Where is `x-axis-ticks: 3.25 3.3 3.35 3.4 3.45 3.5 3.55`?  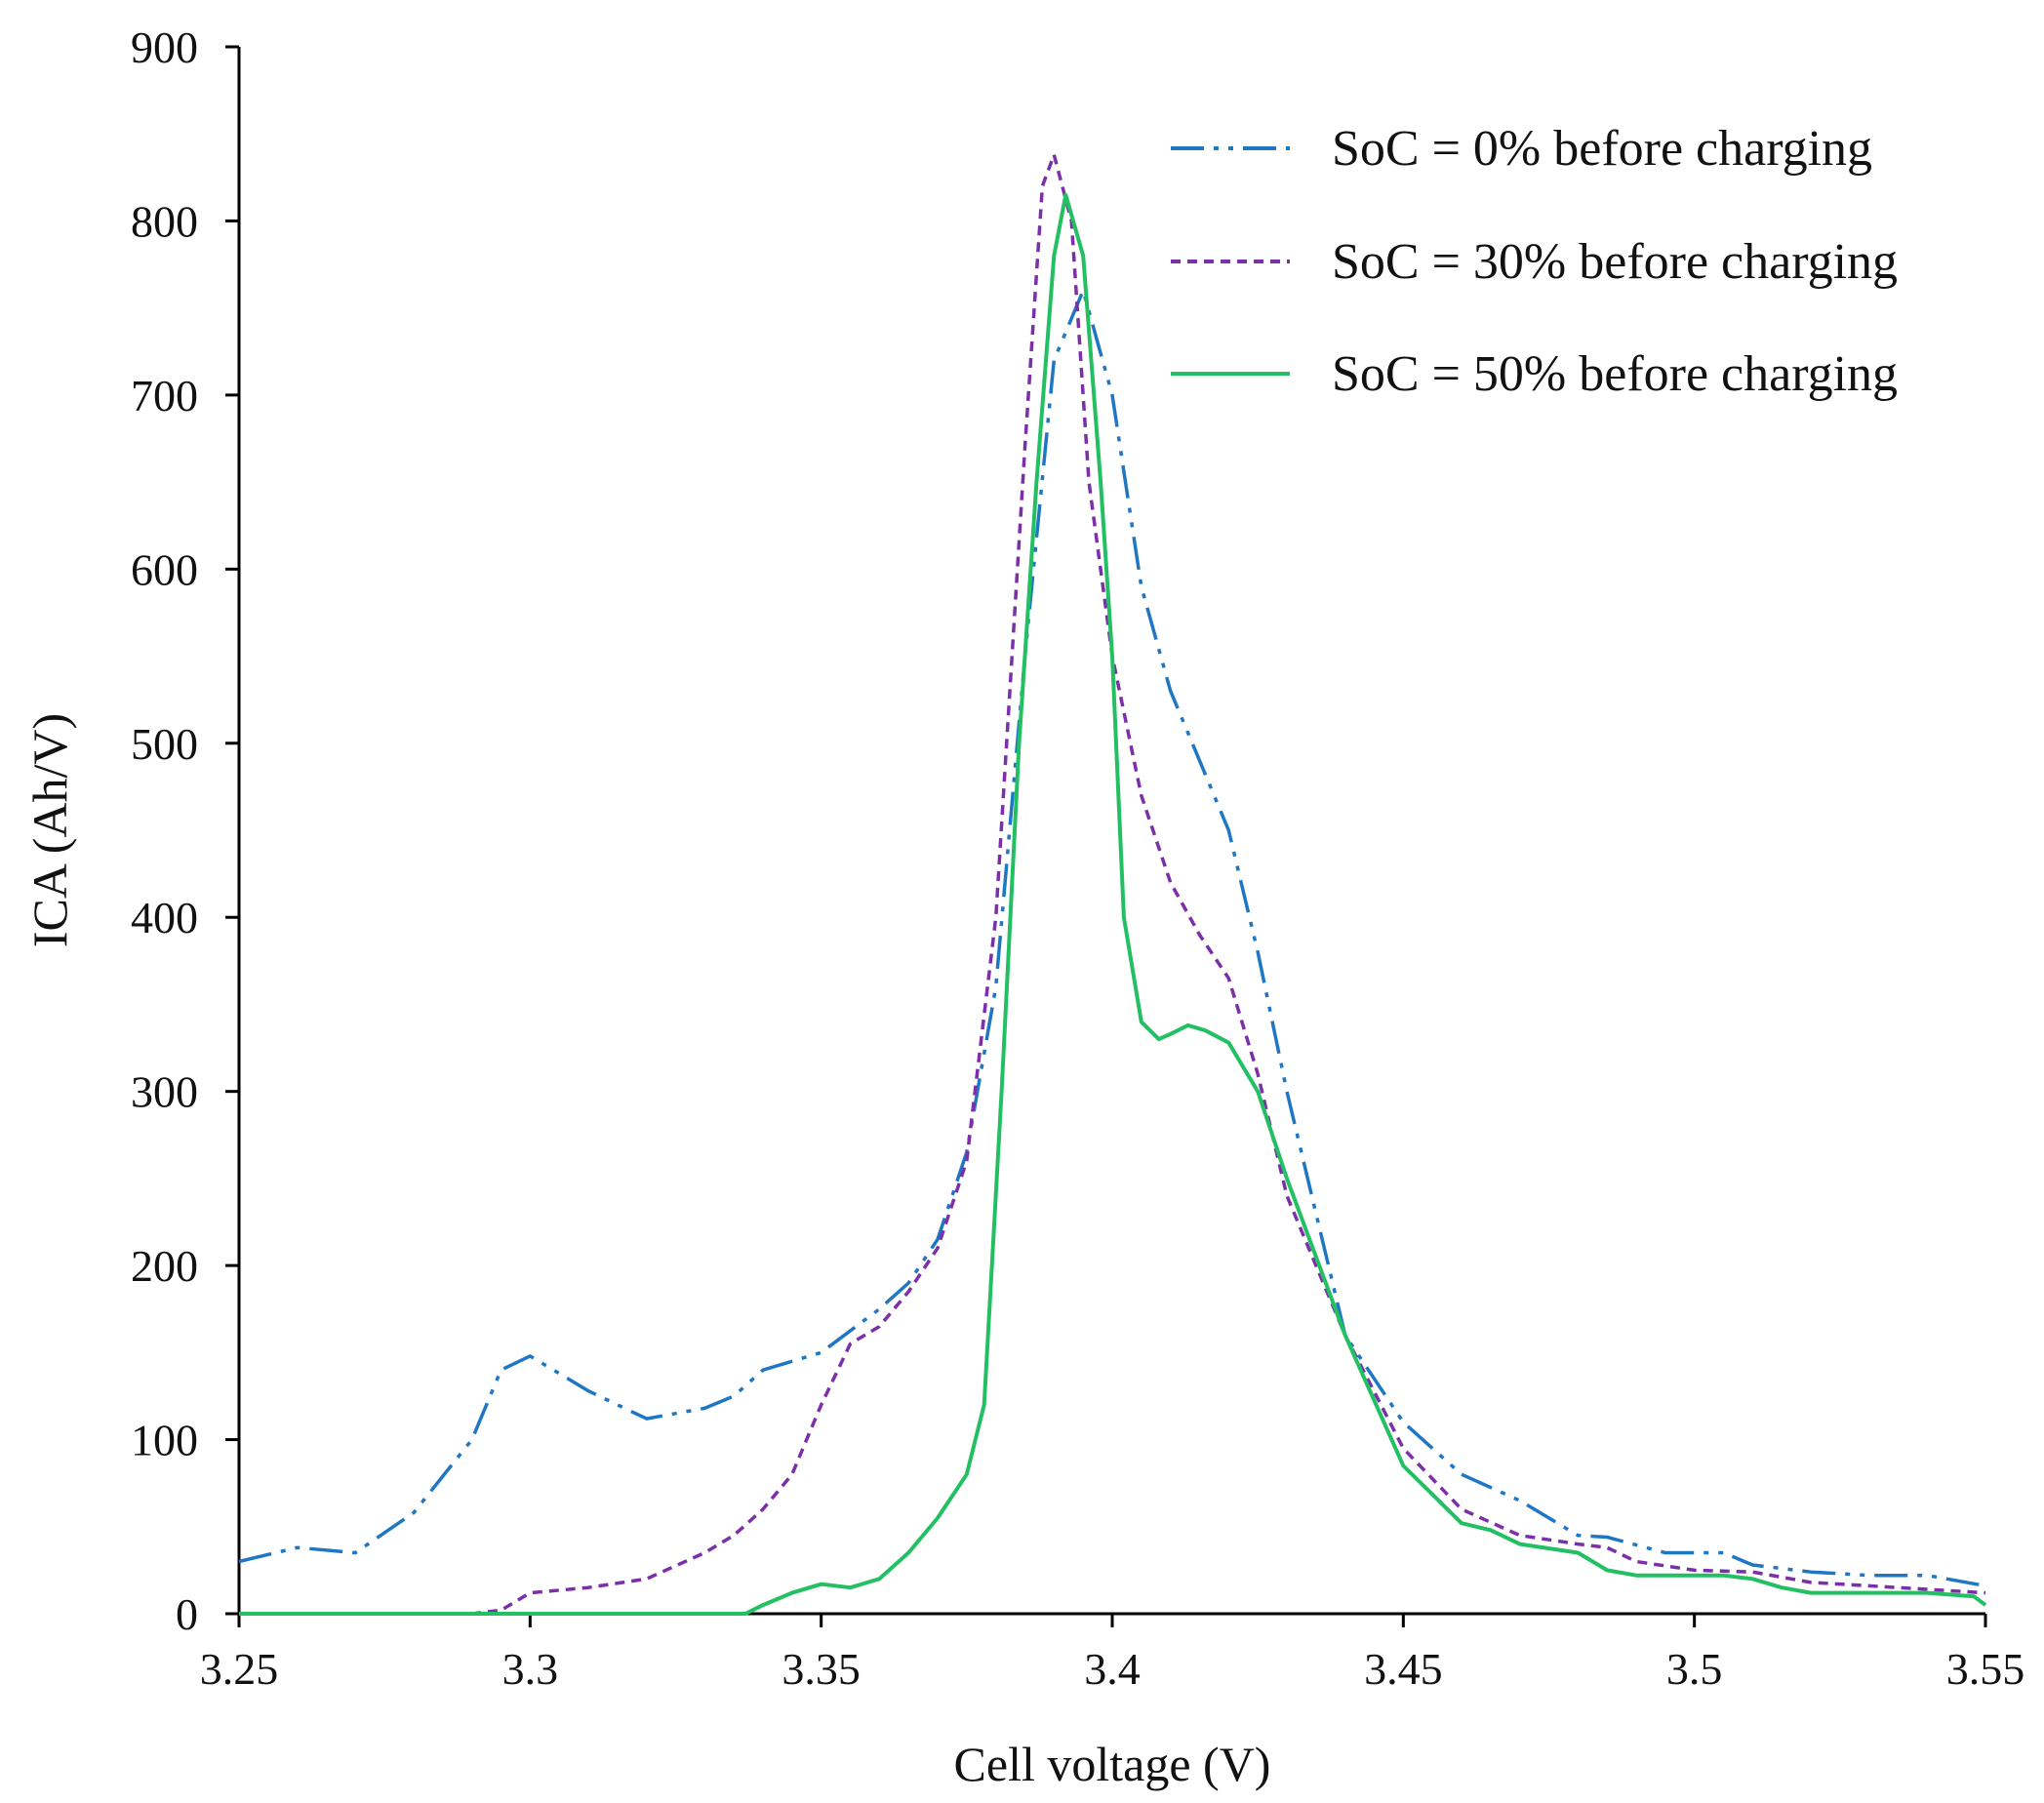
x-axis-ticks: 3.25 3.3 3.35 3.4 3.45 3.5 3.55 is located at coordinates (1112, 1654).